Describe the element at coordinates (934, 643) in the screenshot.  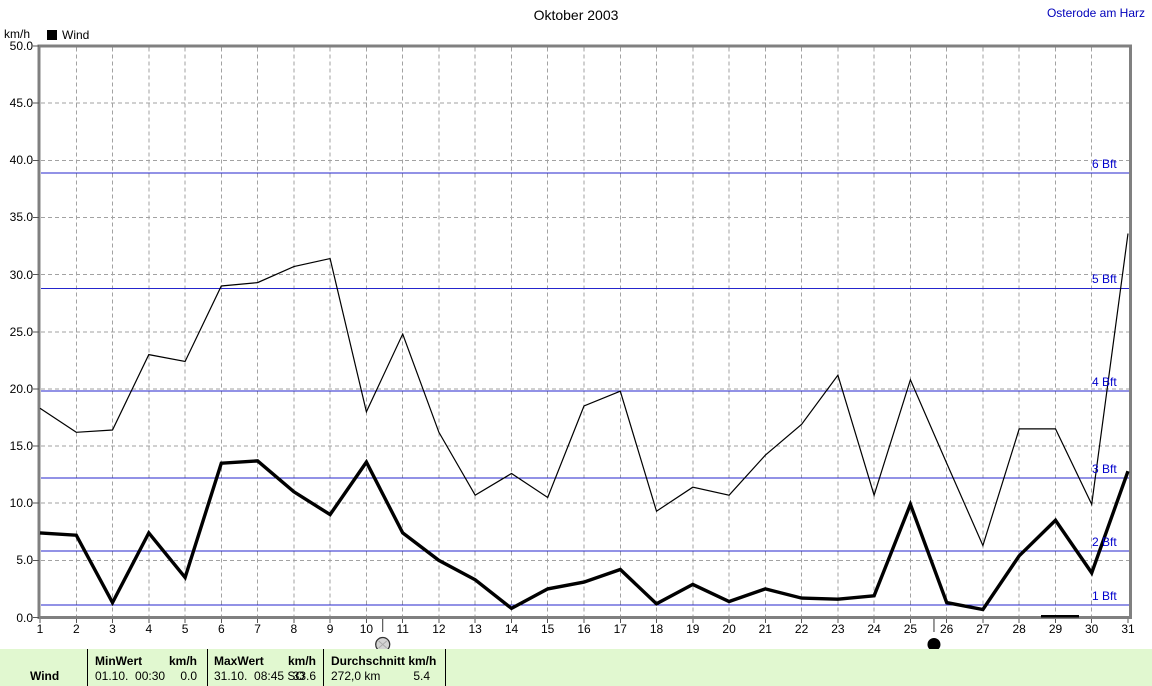
I see `new-moon-icon` at that location.